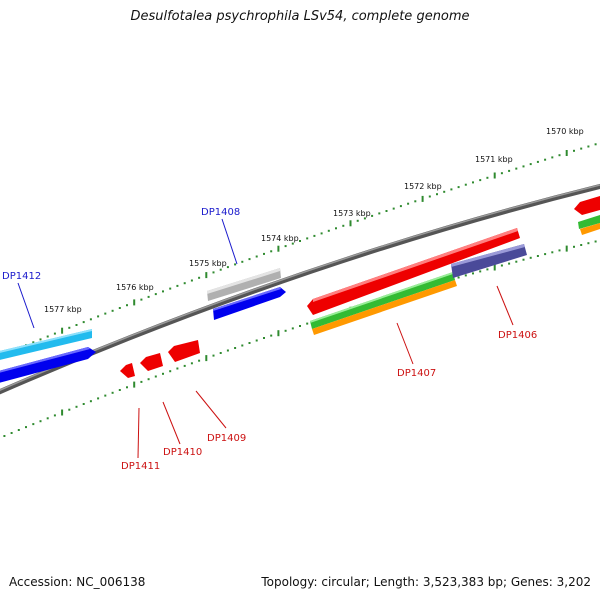 The image size is (600, 600). I want to click on gene-reverse-right-green, so click(589, 222).